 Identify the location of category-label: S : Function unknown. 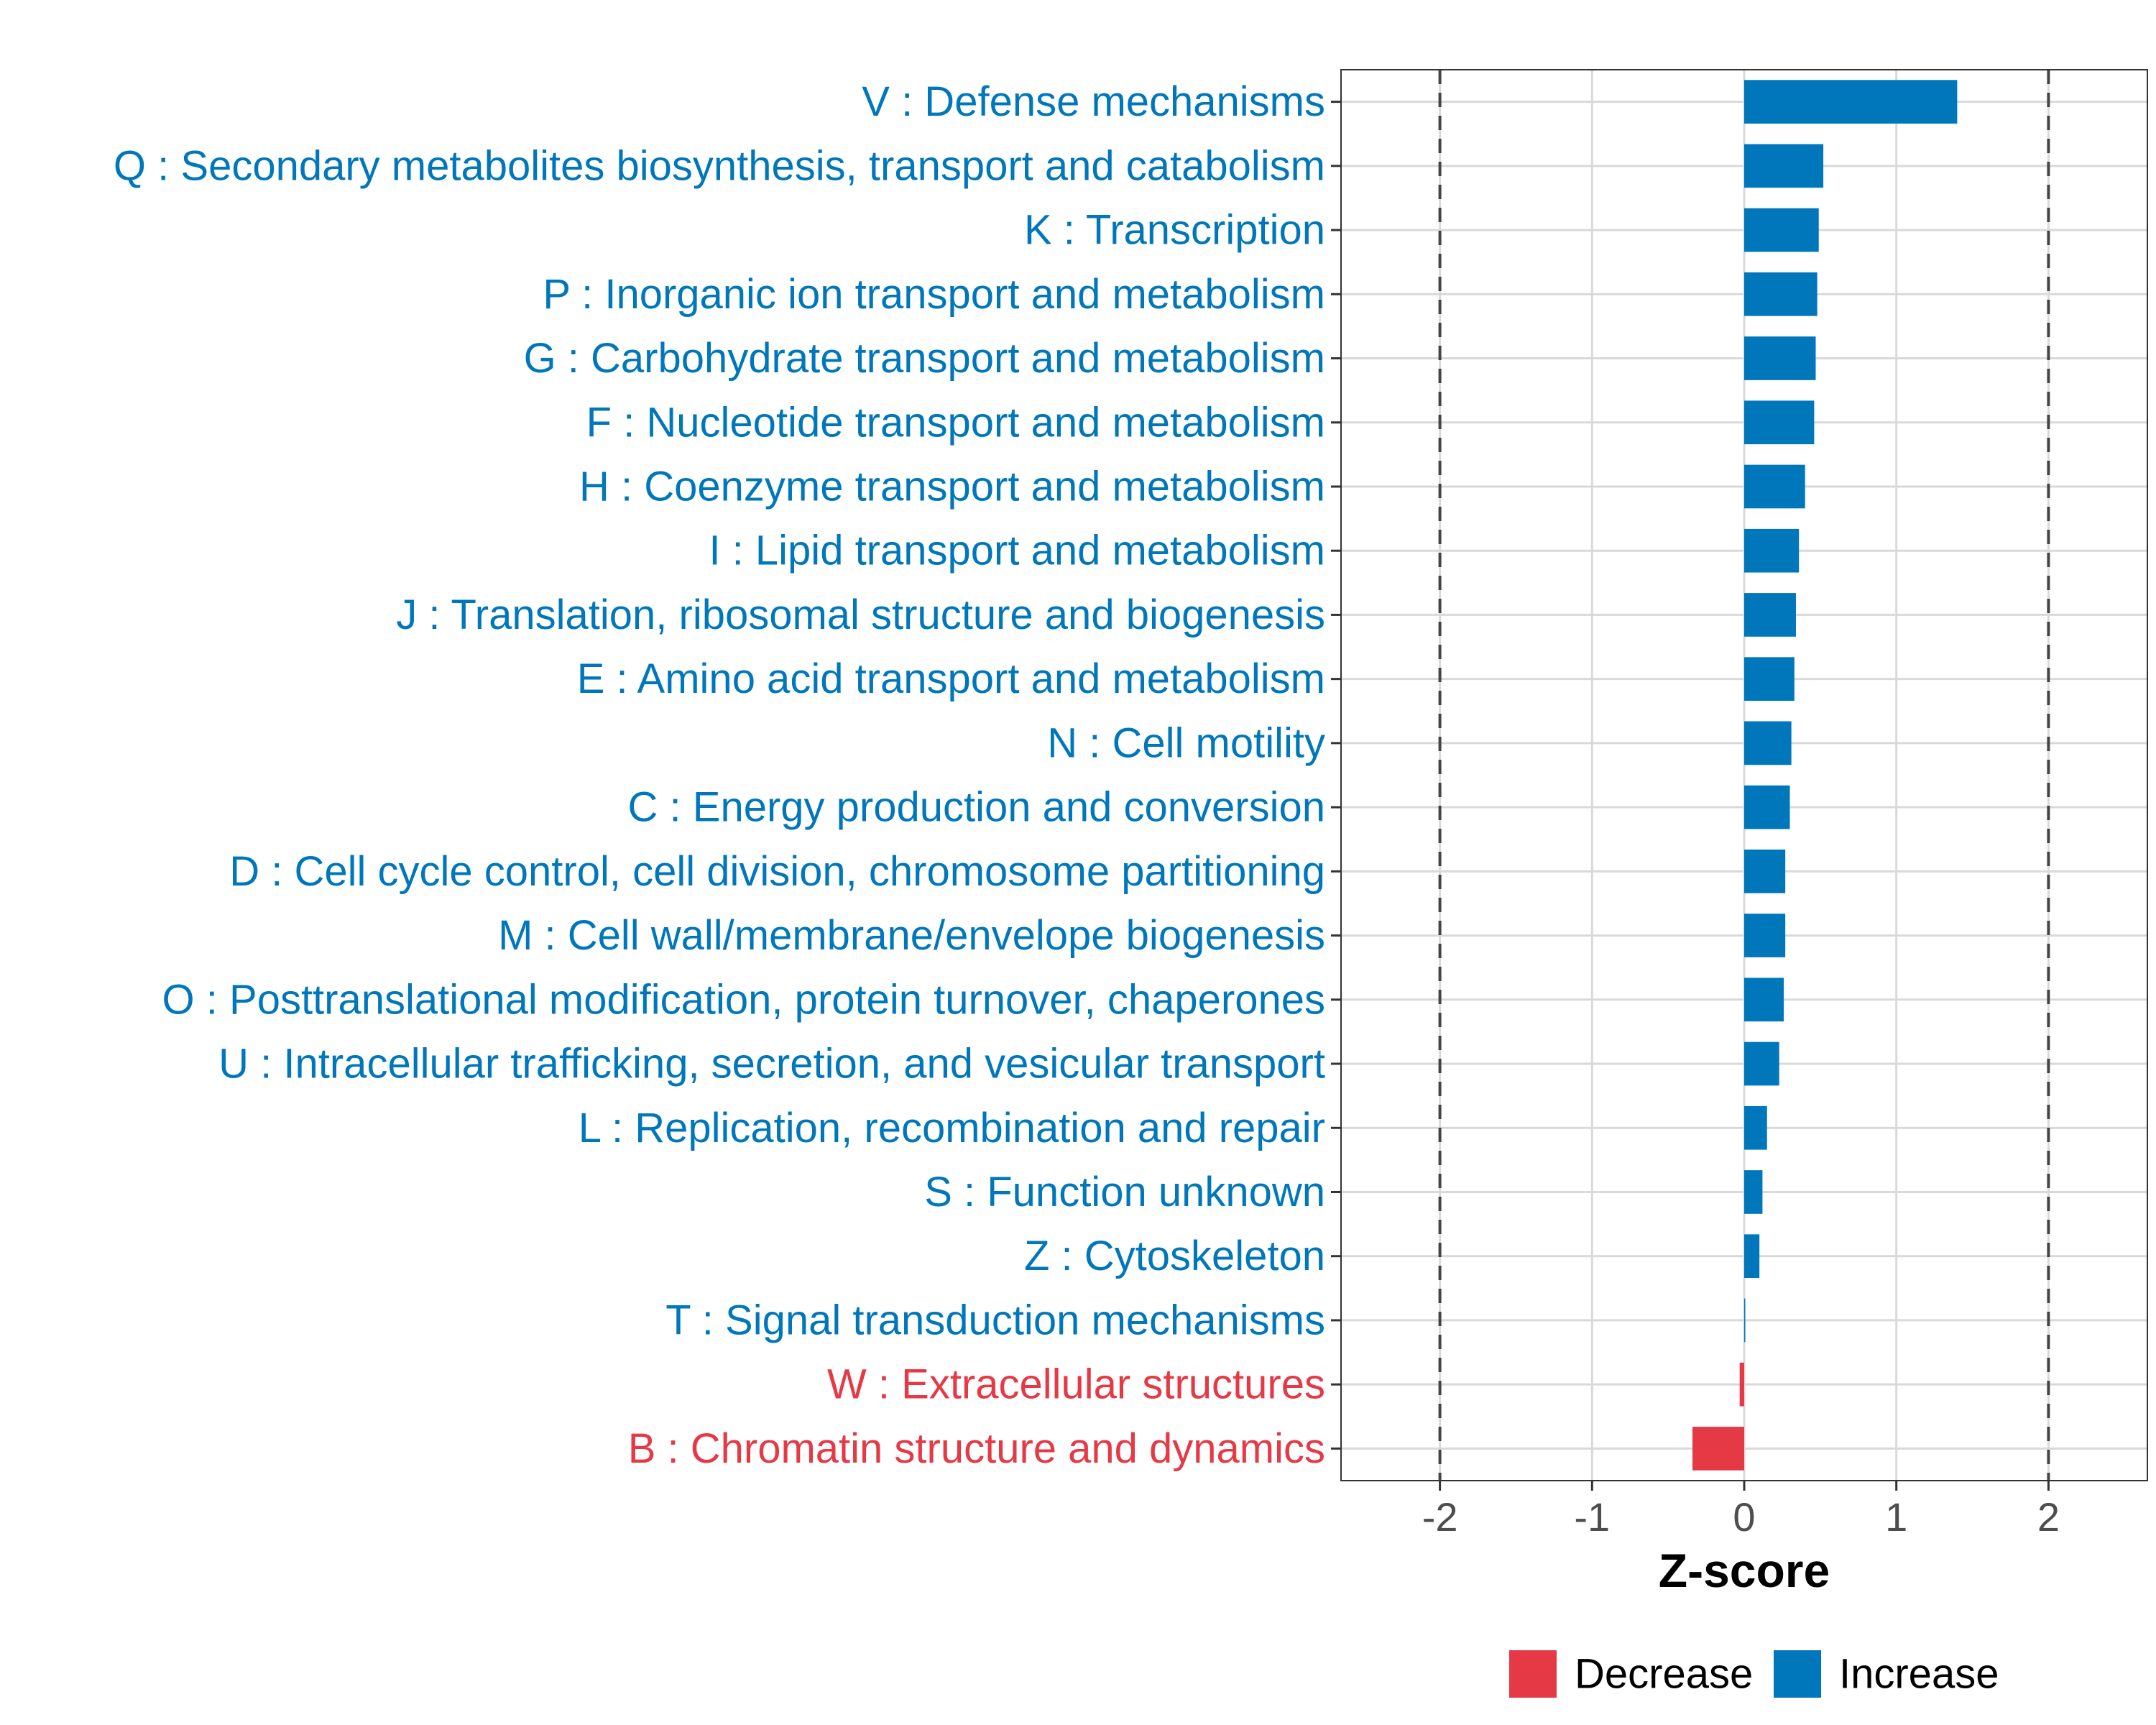
(1124, 1192).